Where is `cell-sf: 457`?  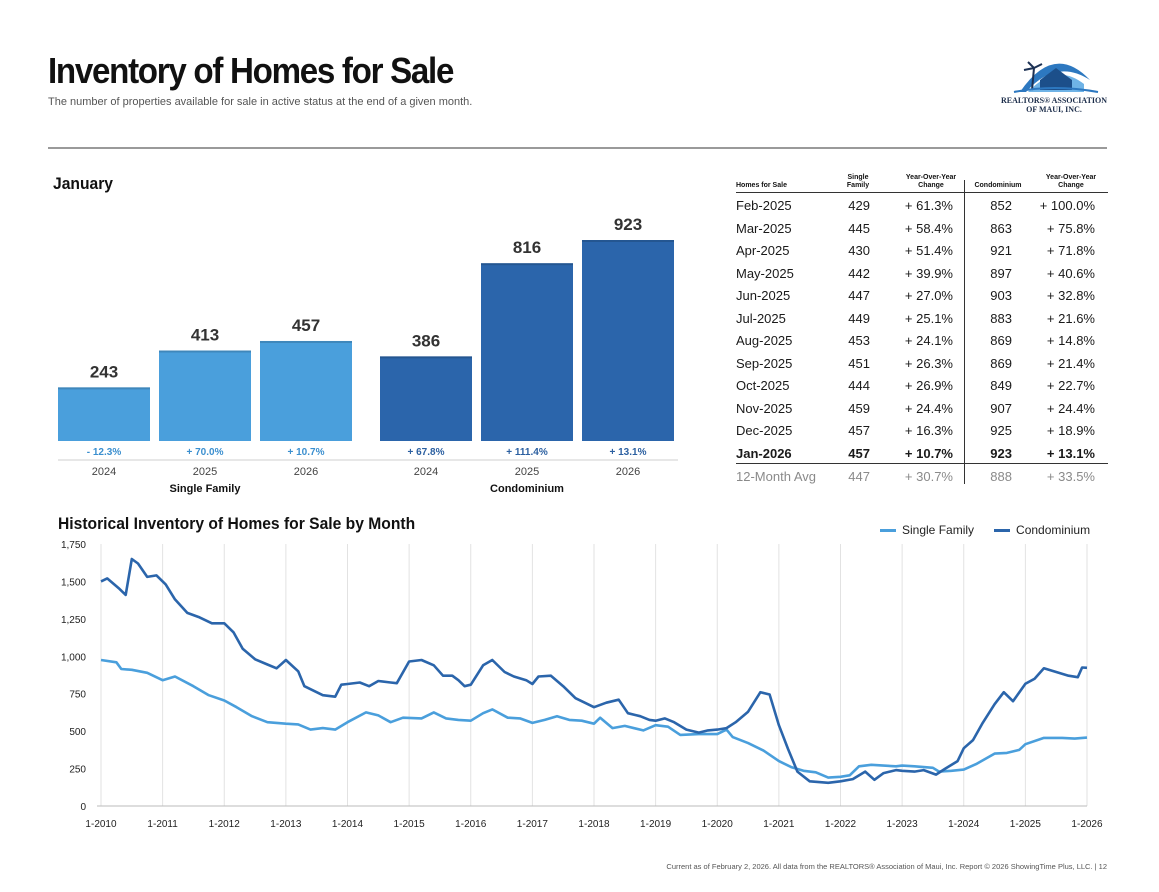 cell-sf: 457 is located at coordinates (859, 430).